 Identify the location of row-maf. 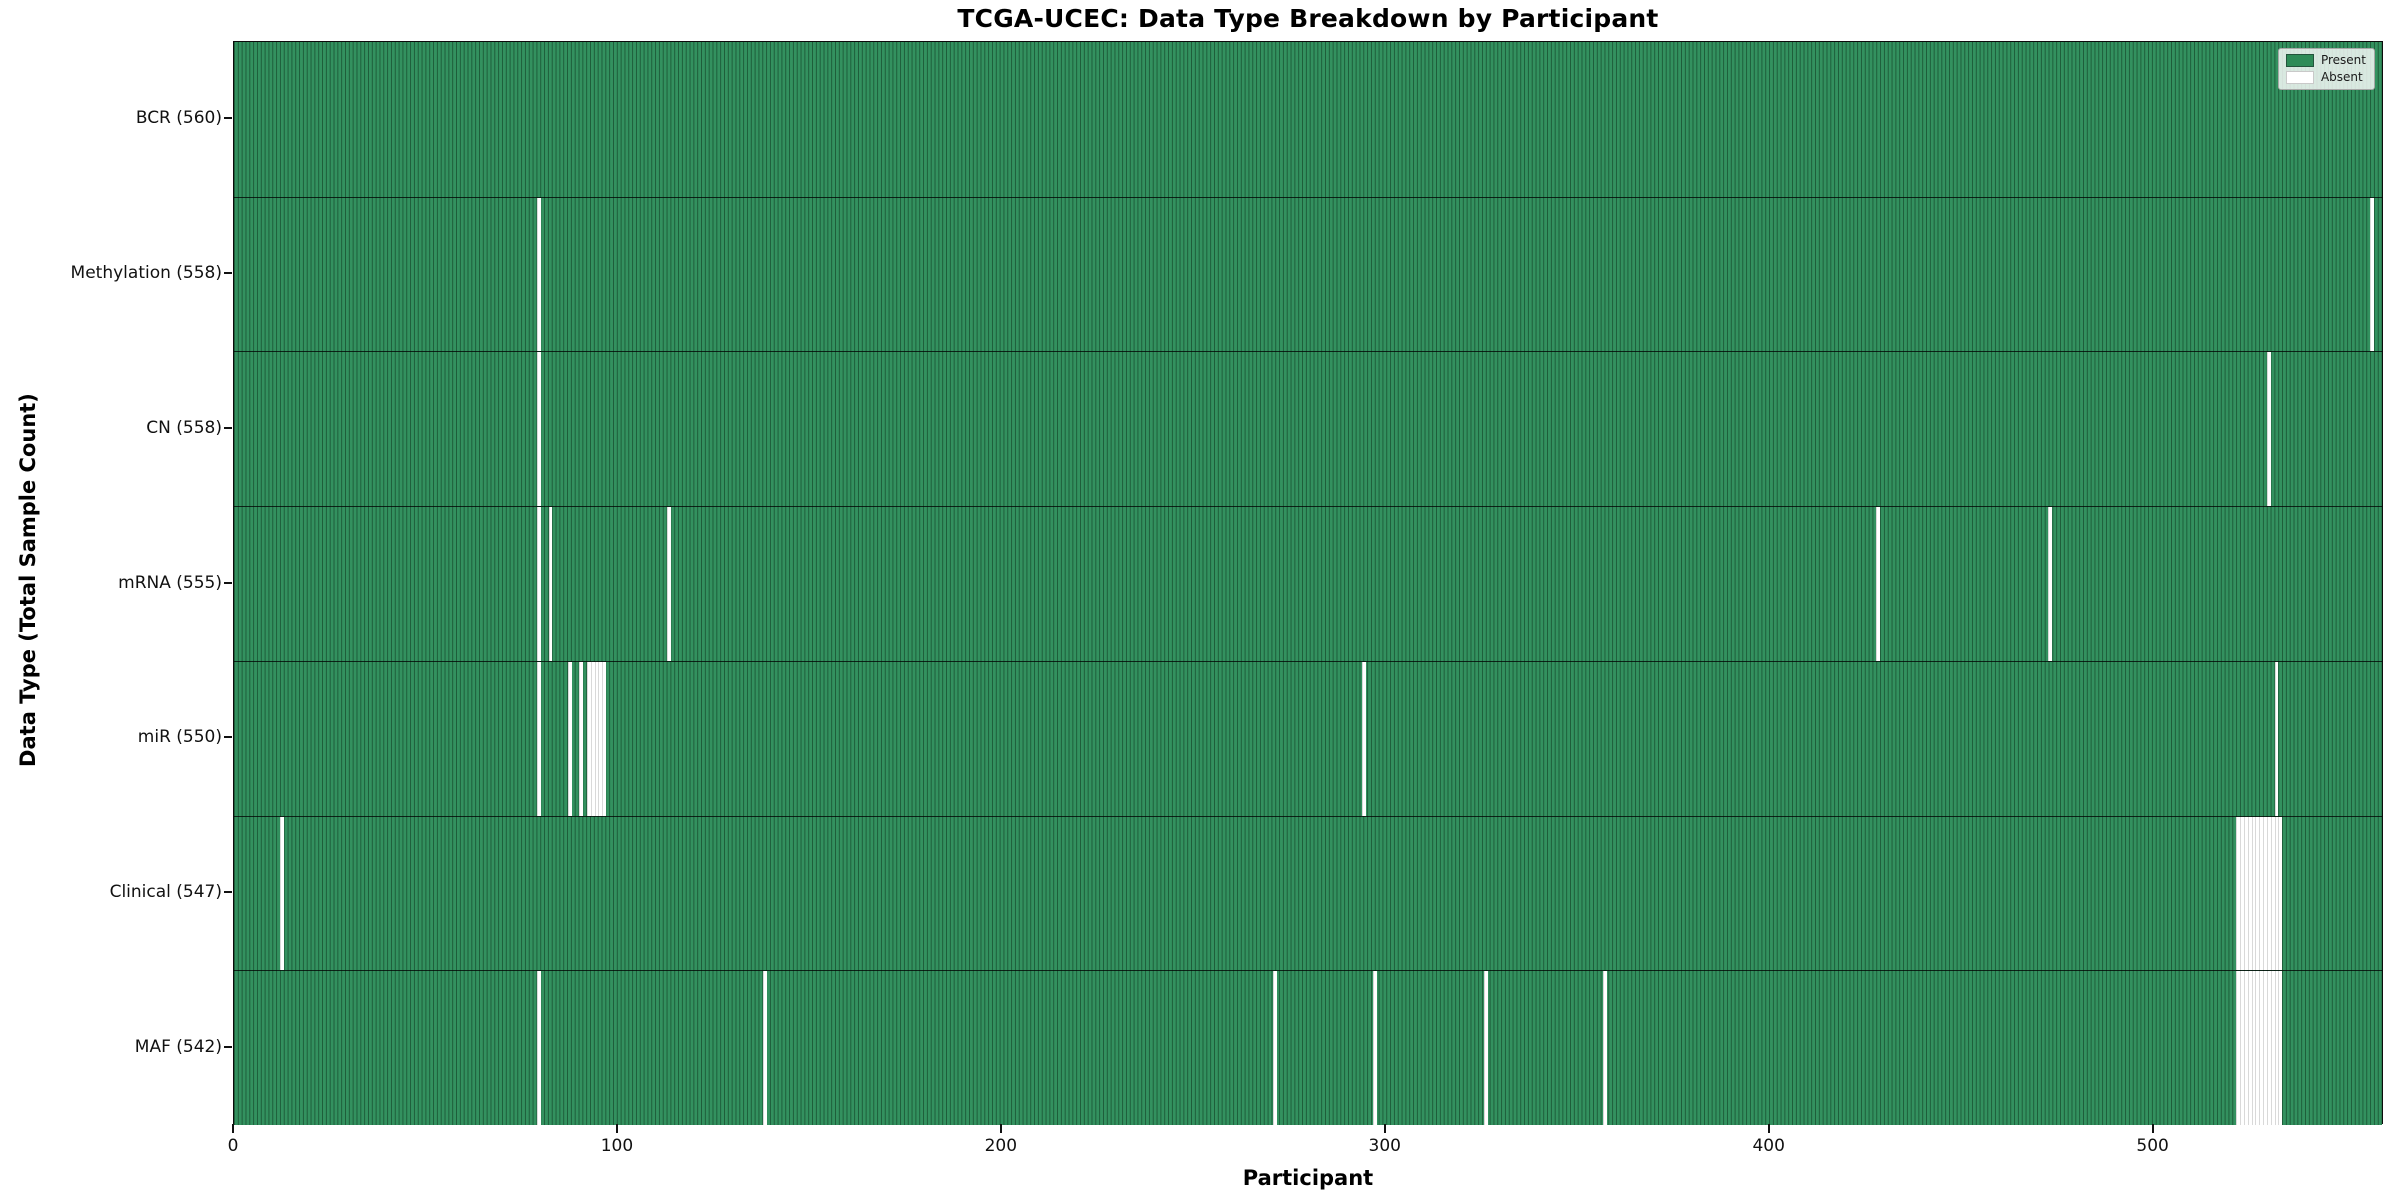
(1308, 1047).